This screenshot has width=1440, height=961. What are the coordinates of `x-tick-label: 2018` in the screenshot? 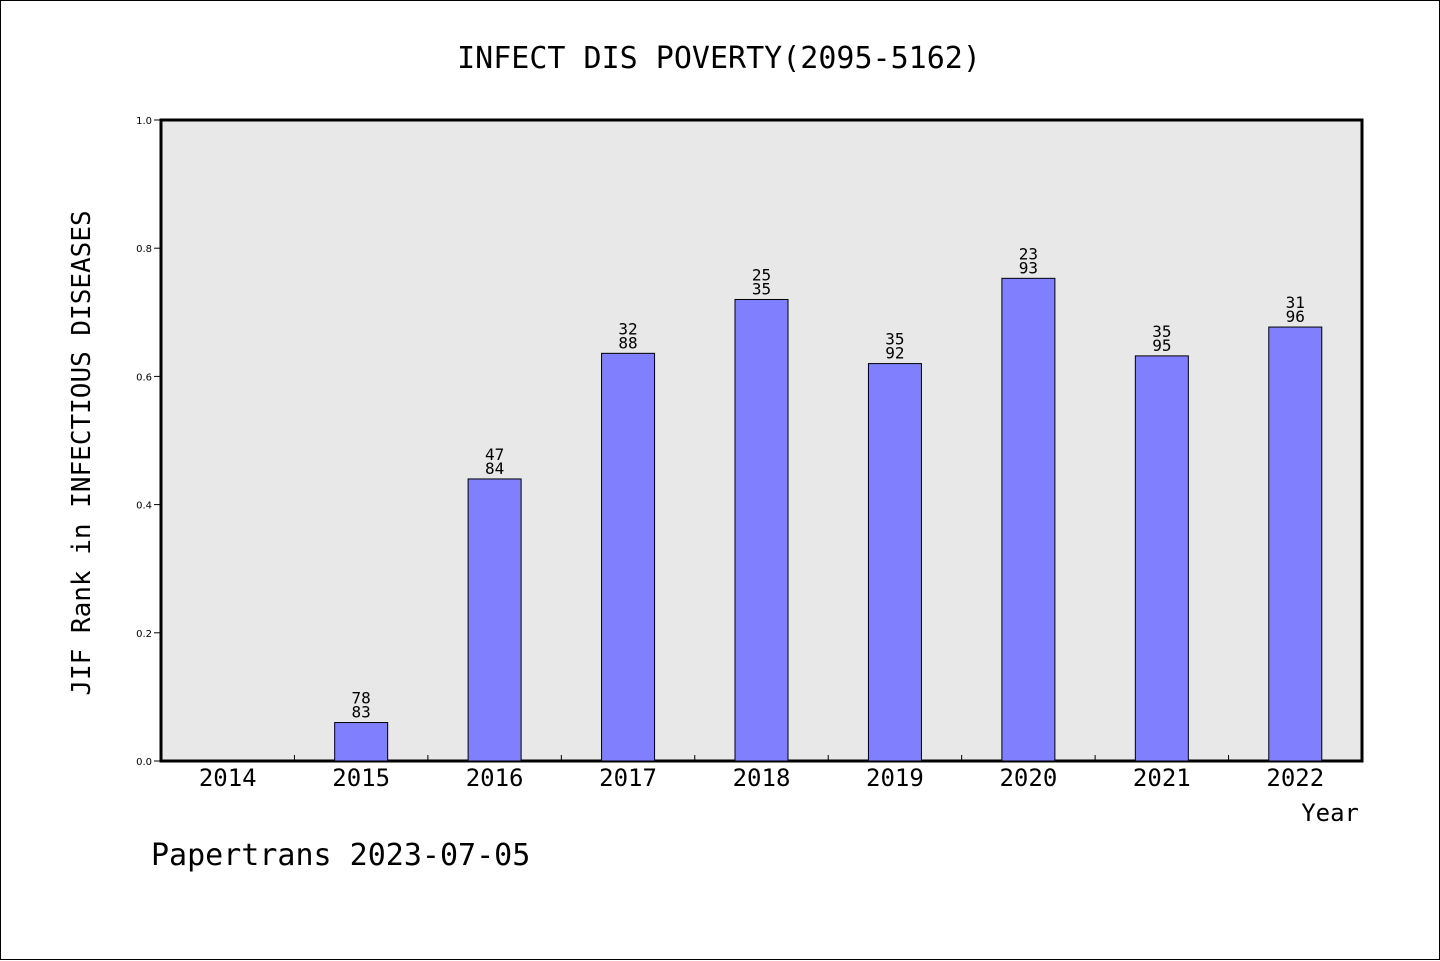 It's located at (762, 778).